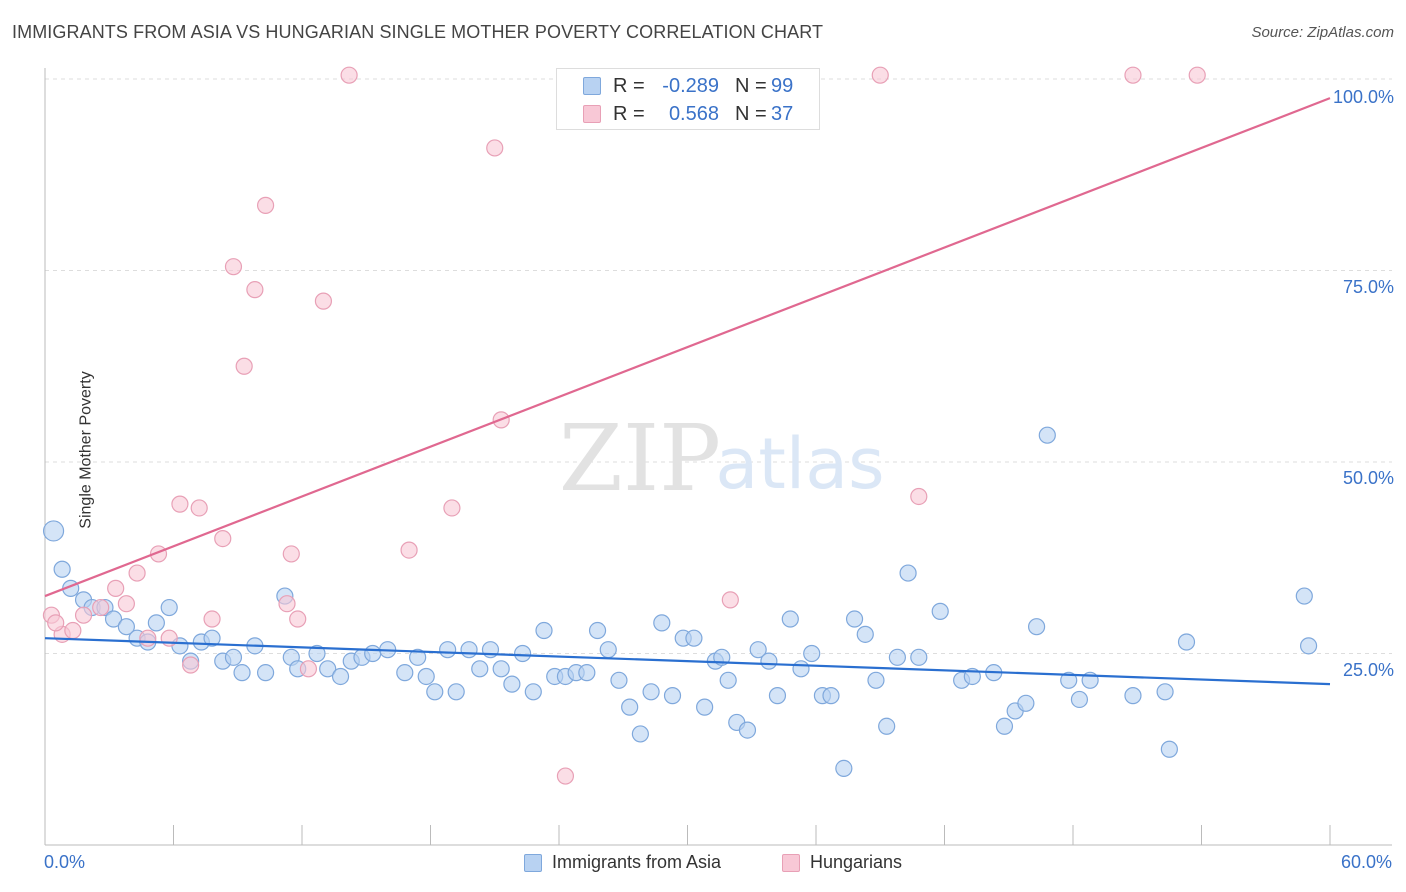  I want to click on legend-row-asia: R = -0.289 N = 99, so click(675, 86).